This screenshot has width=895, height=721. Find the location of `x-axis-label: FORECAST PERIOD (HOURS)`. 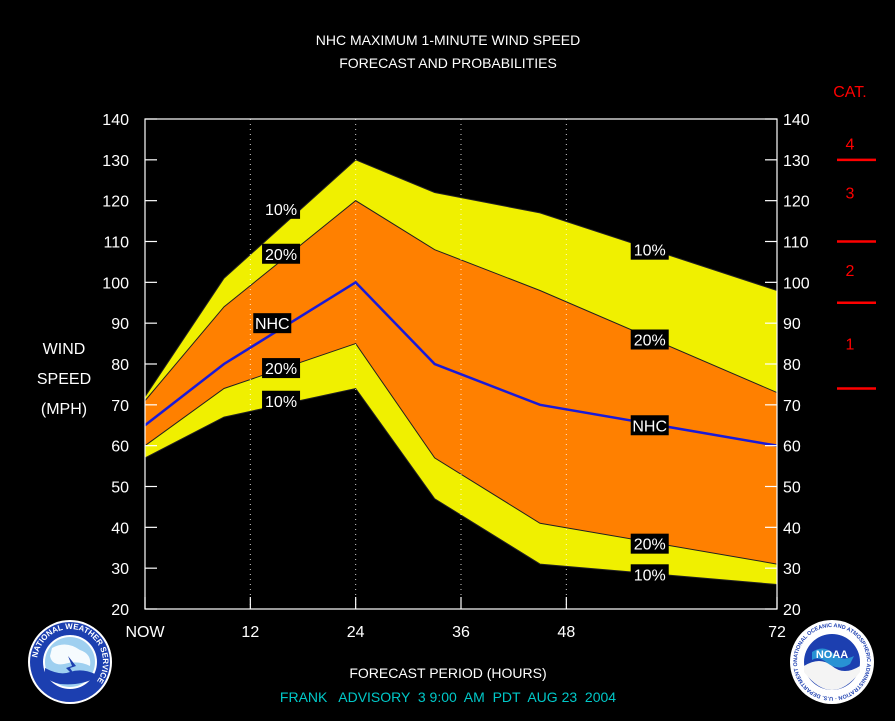

x-axis-label: FORECAST PERIOD (HOURS) is located at coordinates (447, 673).